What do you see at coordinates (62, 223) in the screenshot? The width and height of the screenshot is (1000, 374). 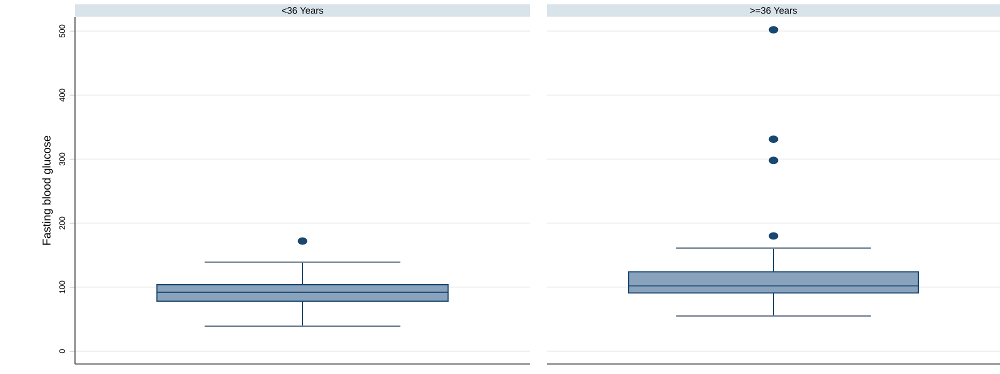 I see `y-tick-label: 200` at bounding box center [62, 223].